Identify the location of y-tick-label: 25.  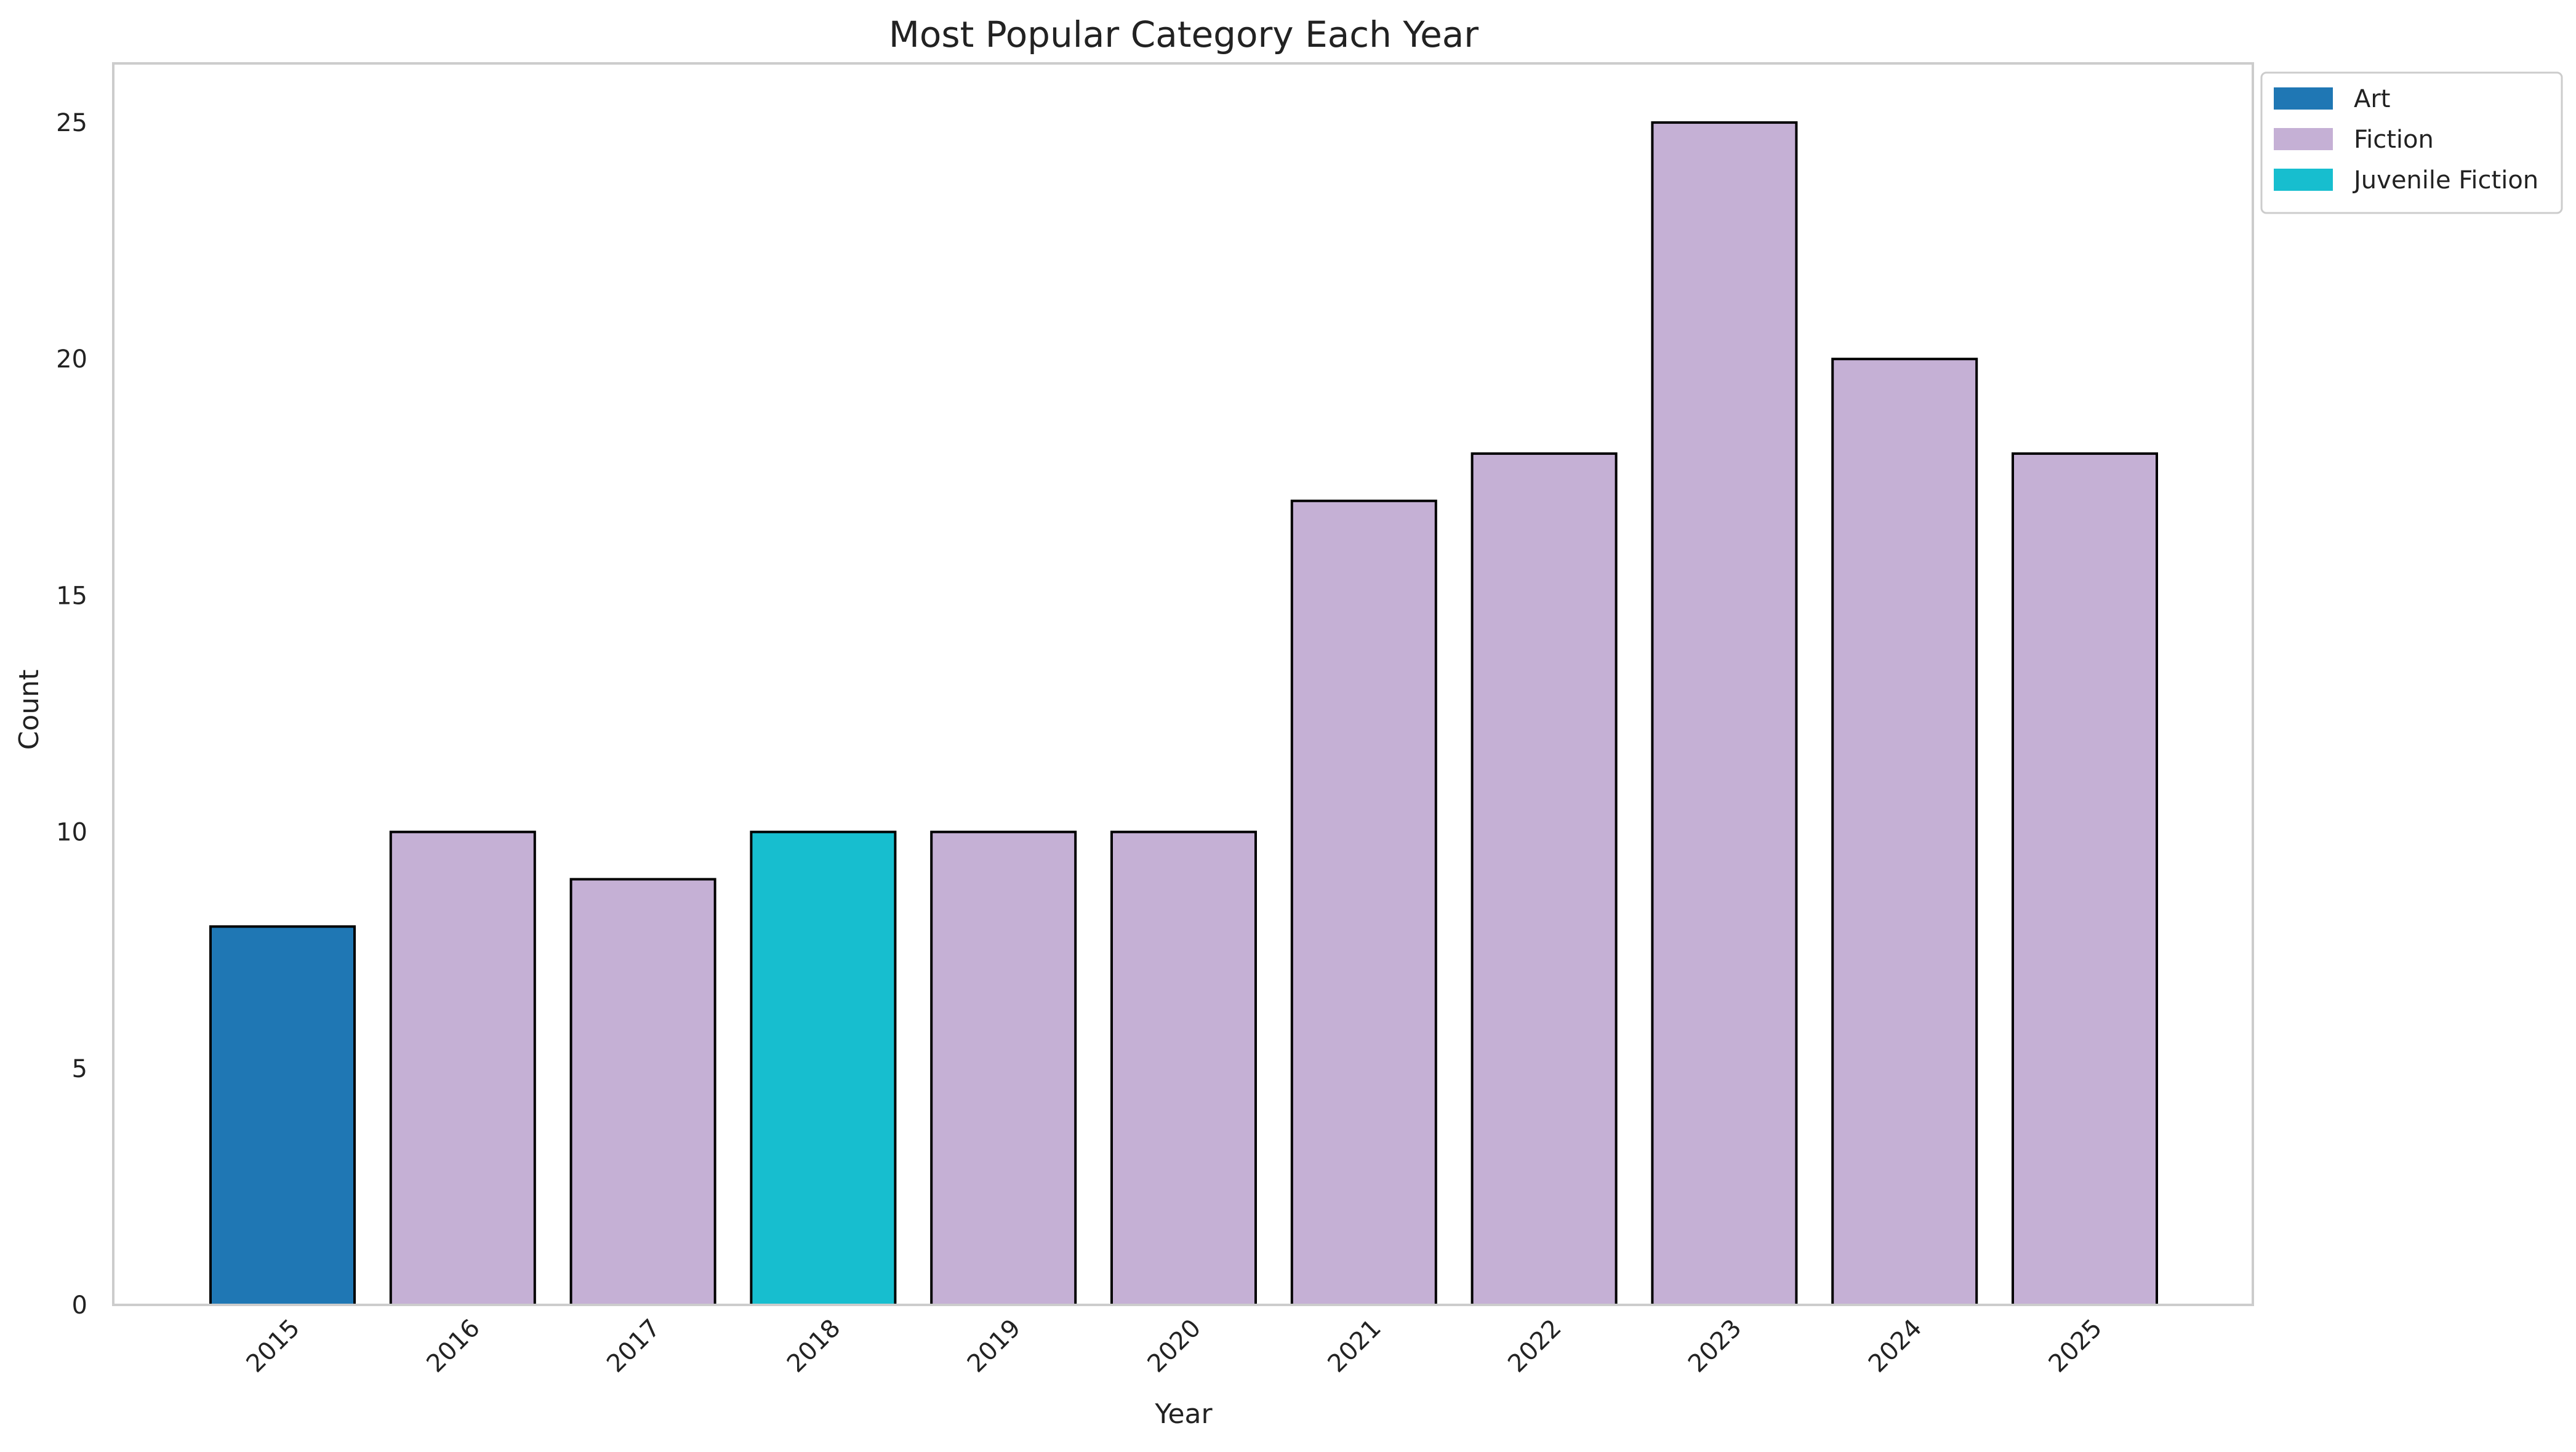
(71, 123).